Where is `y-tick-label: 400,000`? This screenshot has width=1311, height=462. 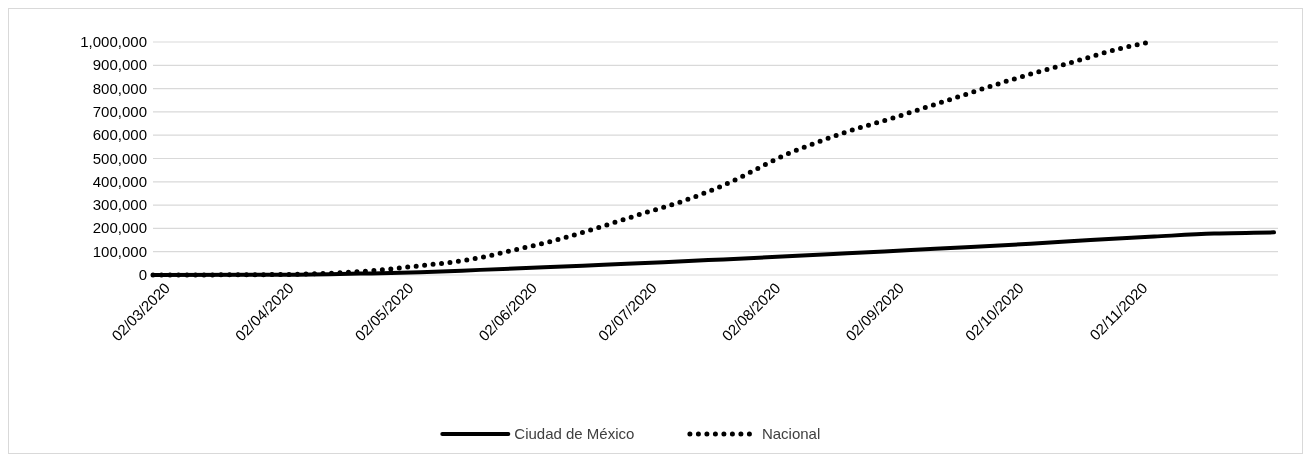 y-tick-label: 400,000 is located at coordinates (119, 181).